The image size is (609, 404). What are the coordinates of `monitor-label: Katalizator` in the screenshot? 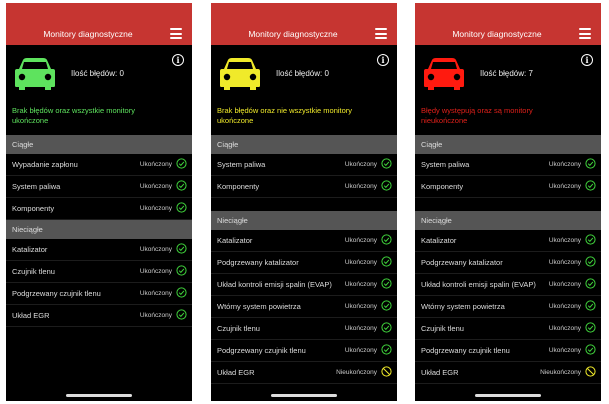 It's located at (30, 249).